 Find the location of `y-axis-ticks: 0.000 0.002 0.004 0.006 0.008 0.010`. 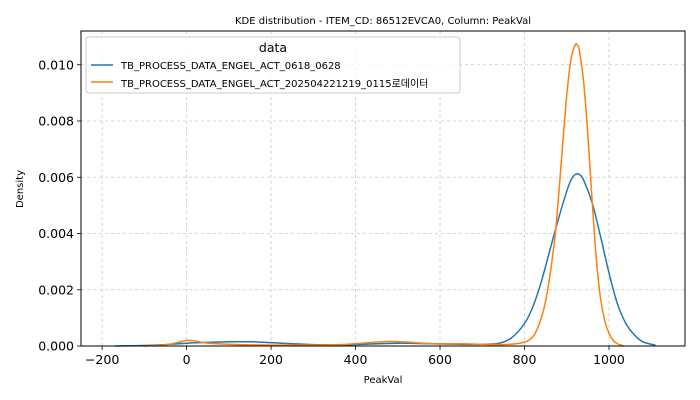

y-axis-ticks: 0.000 0.002 0.004 0.006 0.008 0.010 is located at coordinates (59, 205).